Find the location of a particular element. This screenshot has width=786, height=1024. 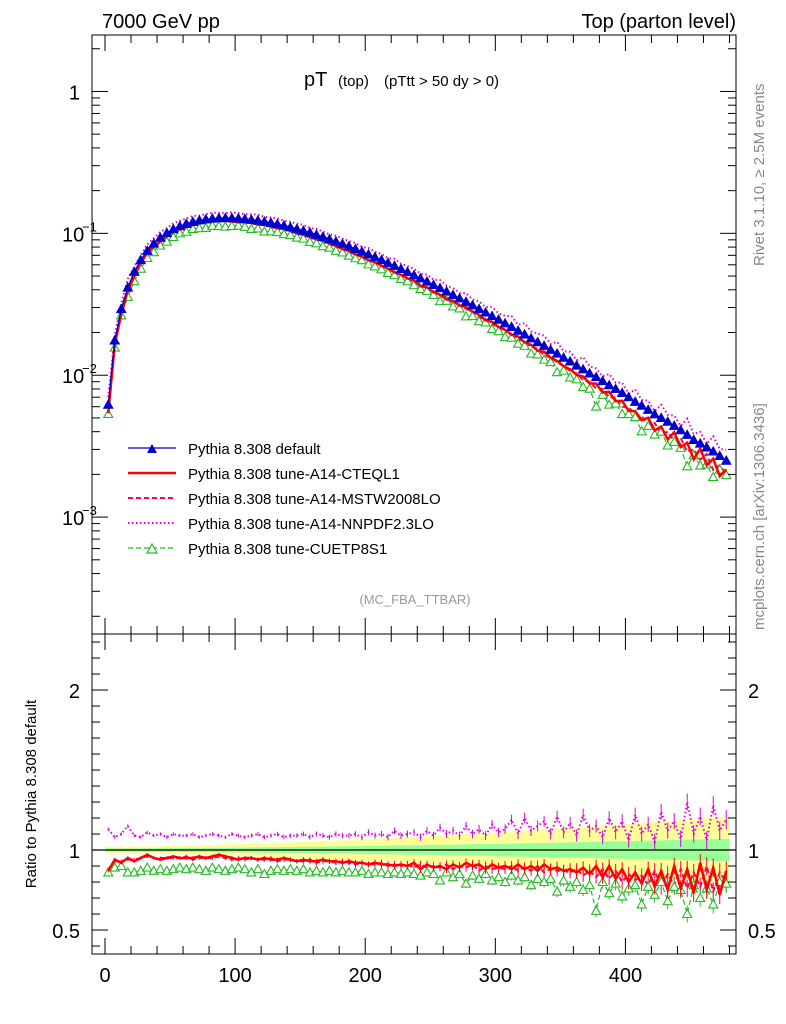

xtick-label: 300 is located at coordinates (495, 976).